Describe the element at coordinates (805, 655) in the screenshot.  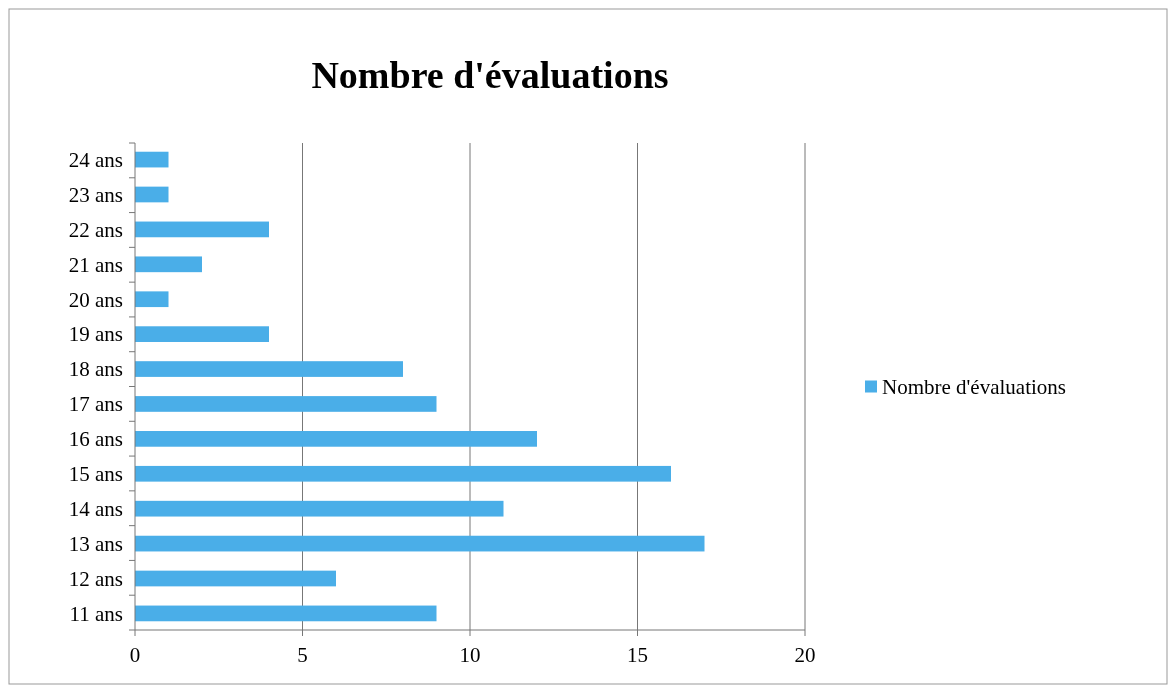
I see `x-tick-label: 20` at that location.